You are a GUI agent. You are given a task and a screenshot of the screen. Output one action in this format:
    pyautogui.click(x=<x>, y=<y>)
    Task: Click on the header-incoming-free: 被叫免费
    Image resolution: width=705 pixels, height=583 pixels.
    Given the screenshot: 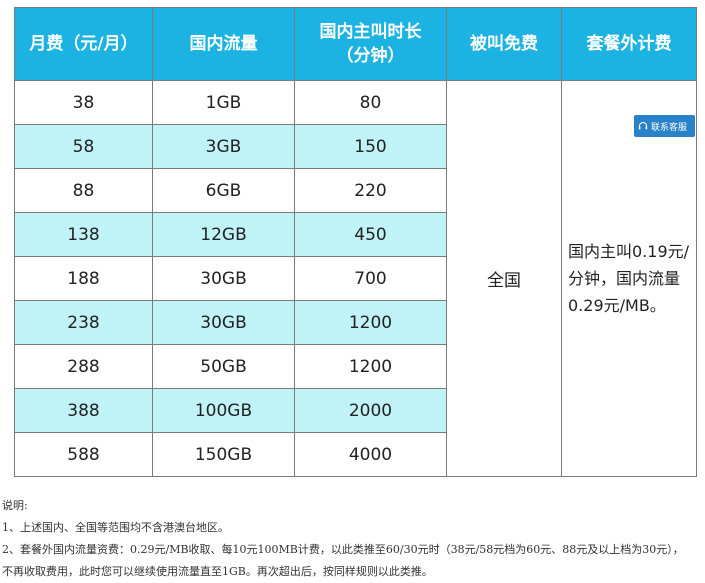 What is the action you would take?
    pyautogui.click(x=504, y=44)
    